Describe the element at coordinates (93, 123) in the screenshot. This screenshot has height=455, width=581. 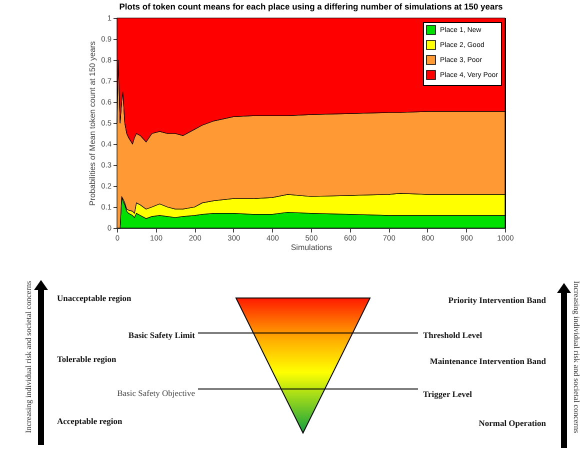
I see `y-axis-title: Probabilities of Mean token count at 150 years` at that location.